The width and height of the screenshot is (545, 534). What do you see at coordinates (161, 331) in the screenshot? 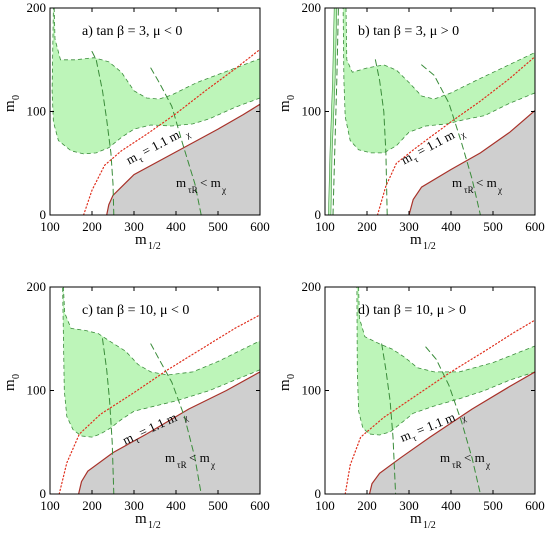
I see `panel-c-band-upper-edge` at bounding box center [161, 331].